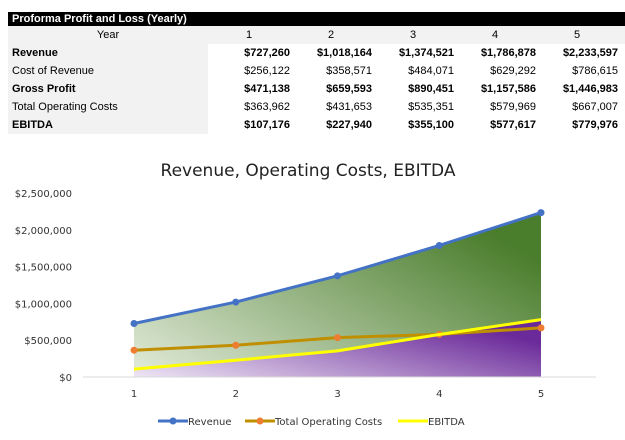 This screenshot has width=625, height=440. I want to click on area-ebitda, so click(337, 348).